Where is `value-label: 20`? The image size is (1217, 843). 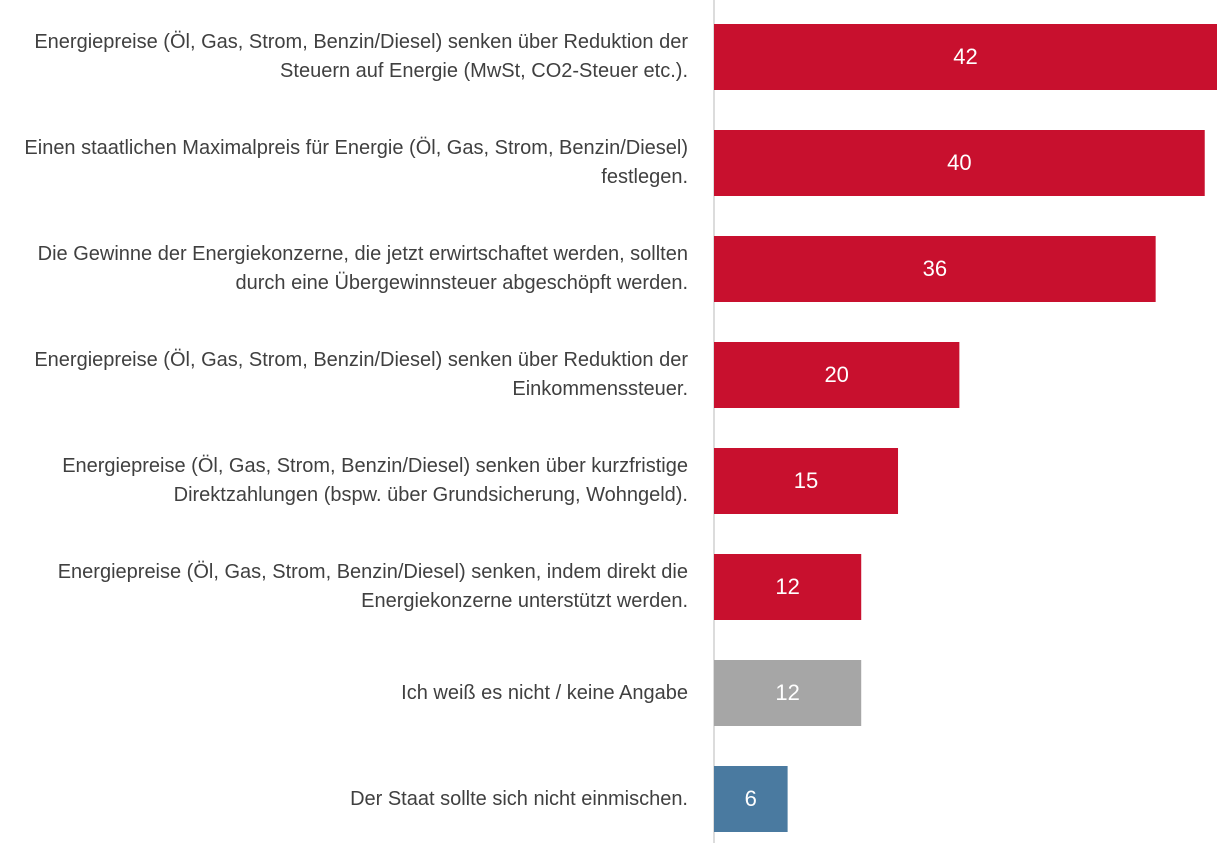
value-label: 20 is located at coordinates (836, 374).